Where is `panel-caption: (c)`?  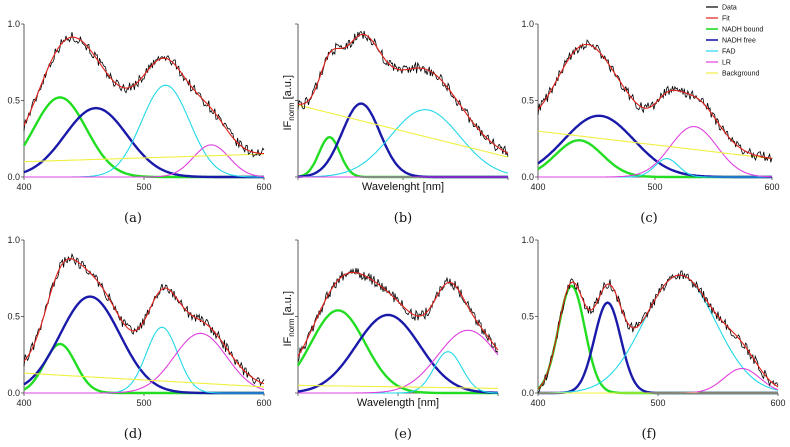
panel-caption: (c) is located at coordinates (648, 218).